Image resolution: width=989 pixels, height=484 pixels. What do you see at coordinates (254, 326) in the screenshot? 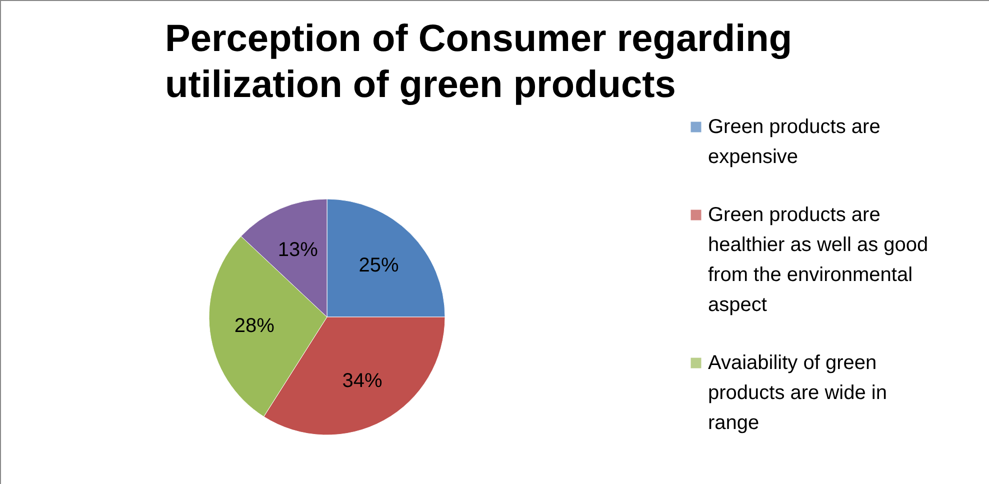
I see `data-label: 28%` at bounding box center [254, 326].